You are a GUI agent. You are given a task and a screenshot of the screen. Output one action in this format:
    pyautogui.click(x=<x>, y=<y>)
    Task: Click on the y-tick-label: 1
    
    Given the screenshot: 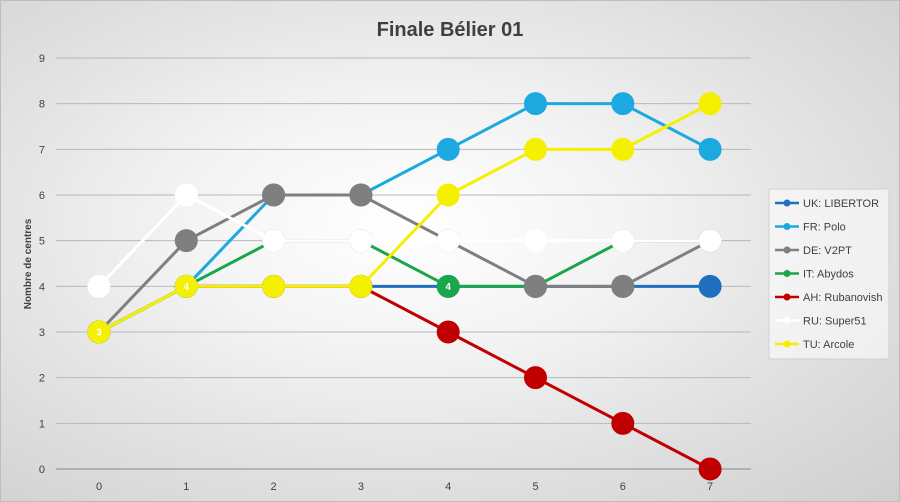 What is the action you would take?
    pyautogui.click(x=42, y=424)
    